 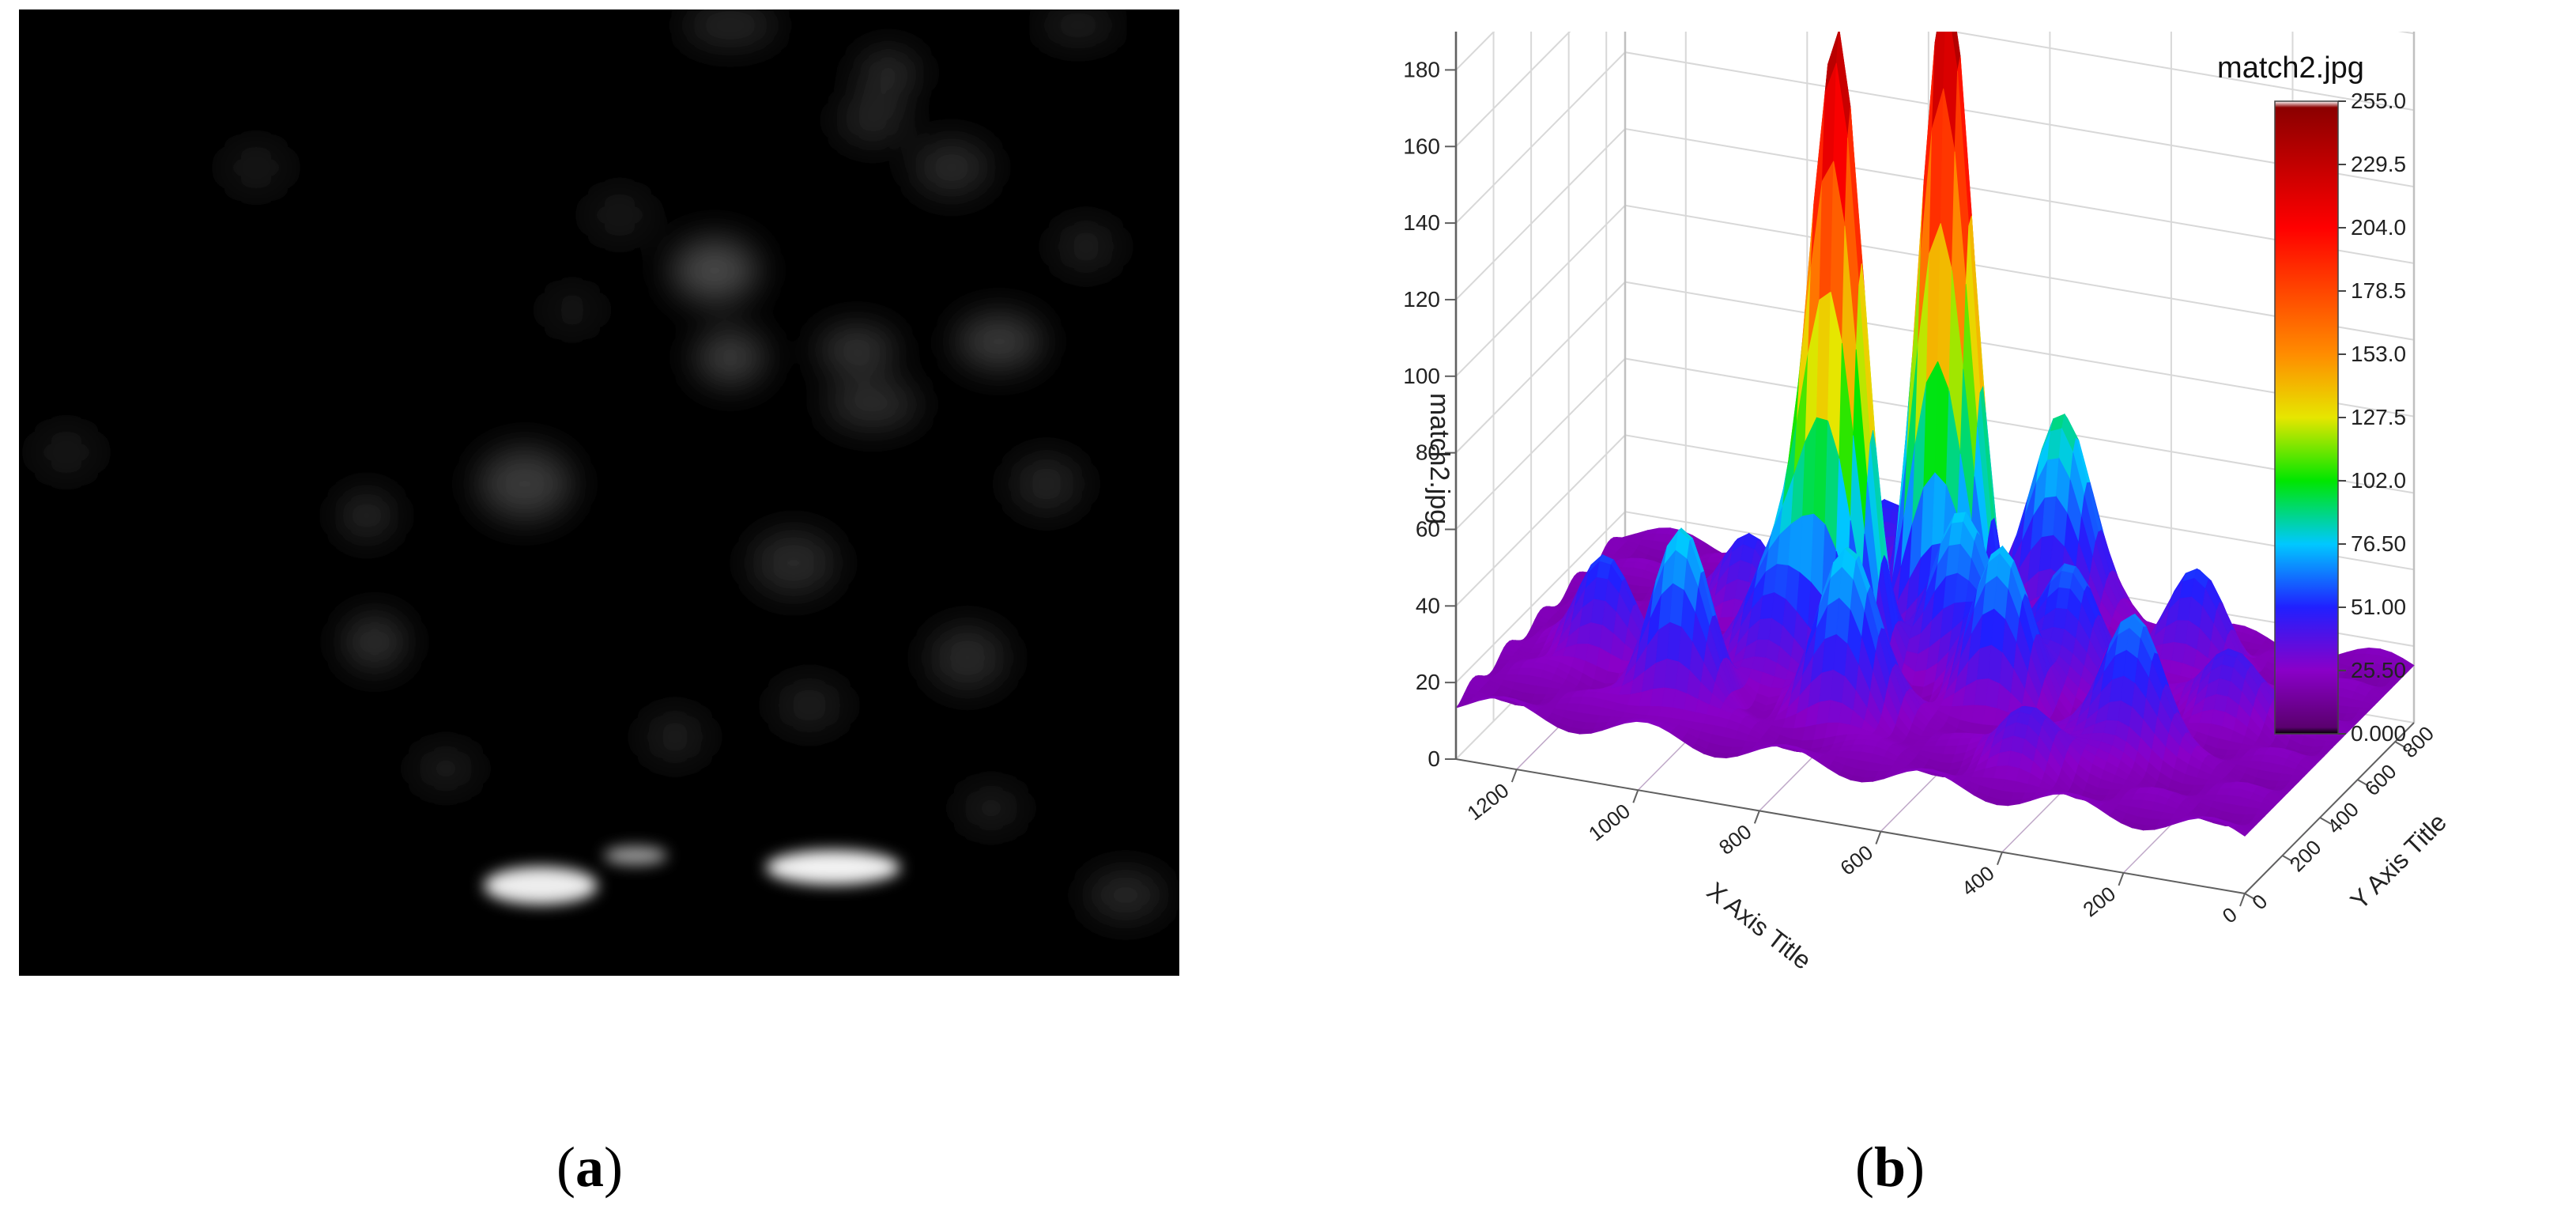 I want to click on x-tick-label: 800, so click(x=1735, y=839).